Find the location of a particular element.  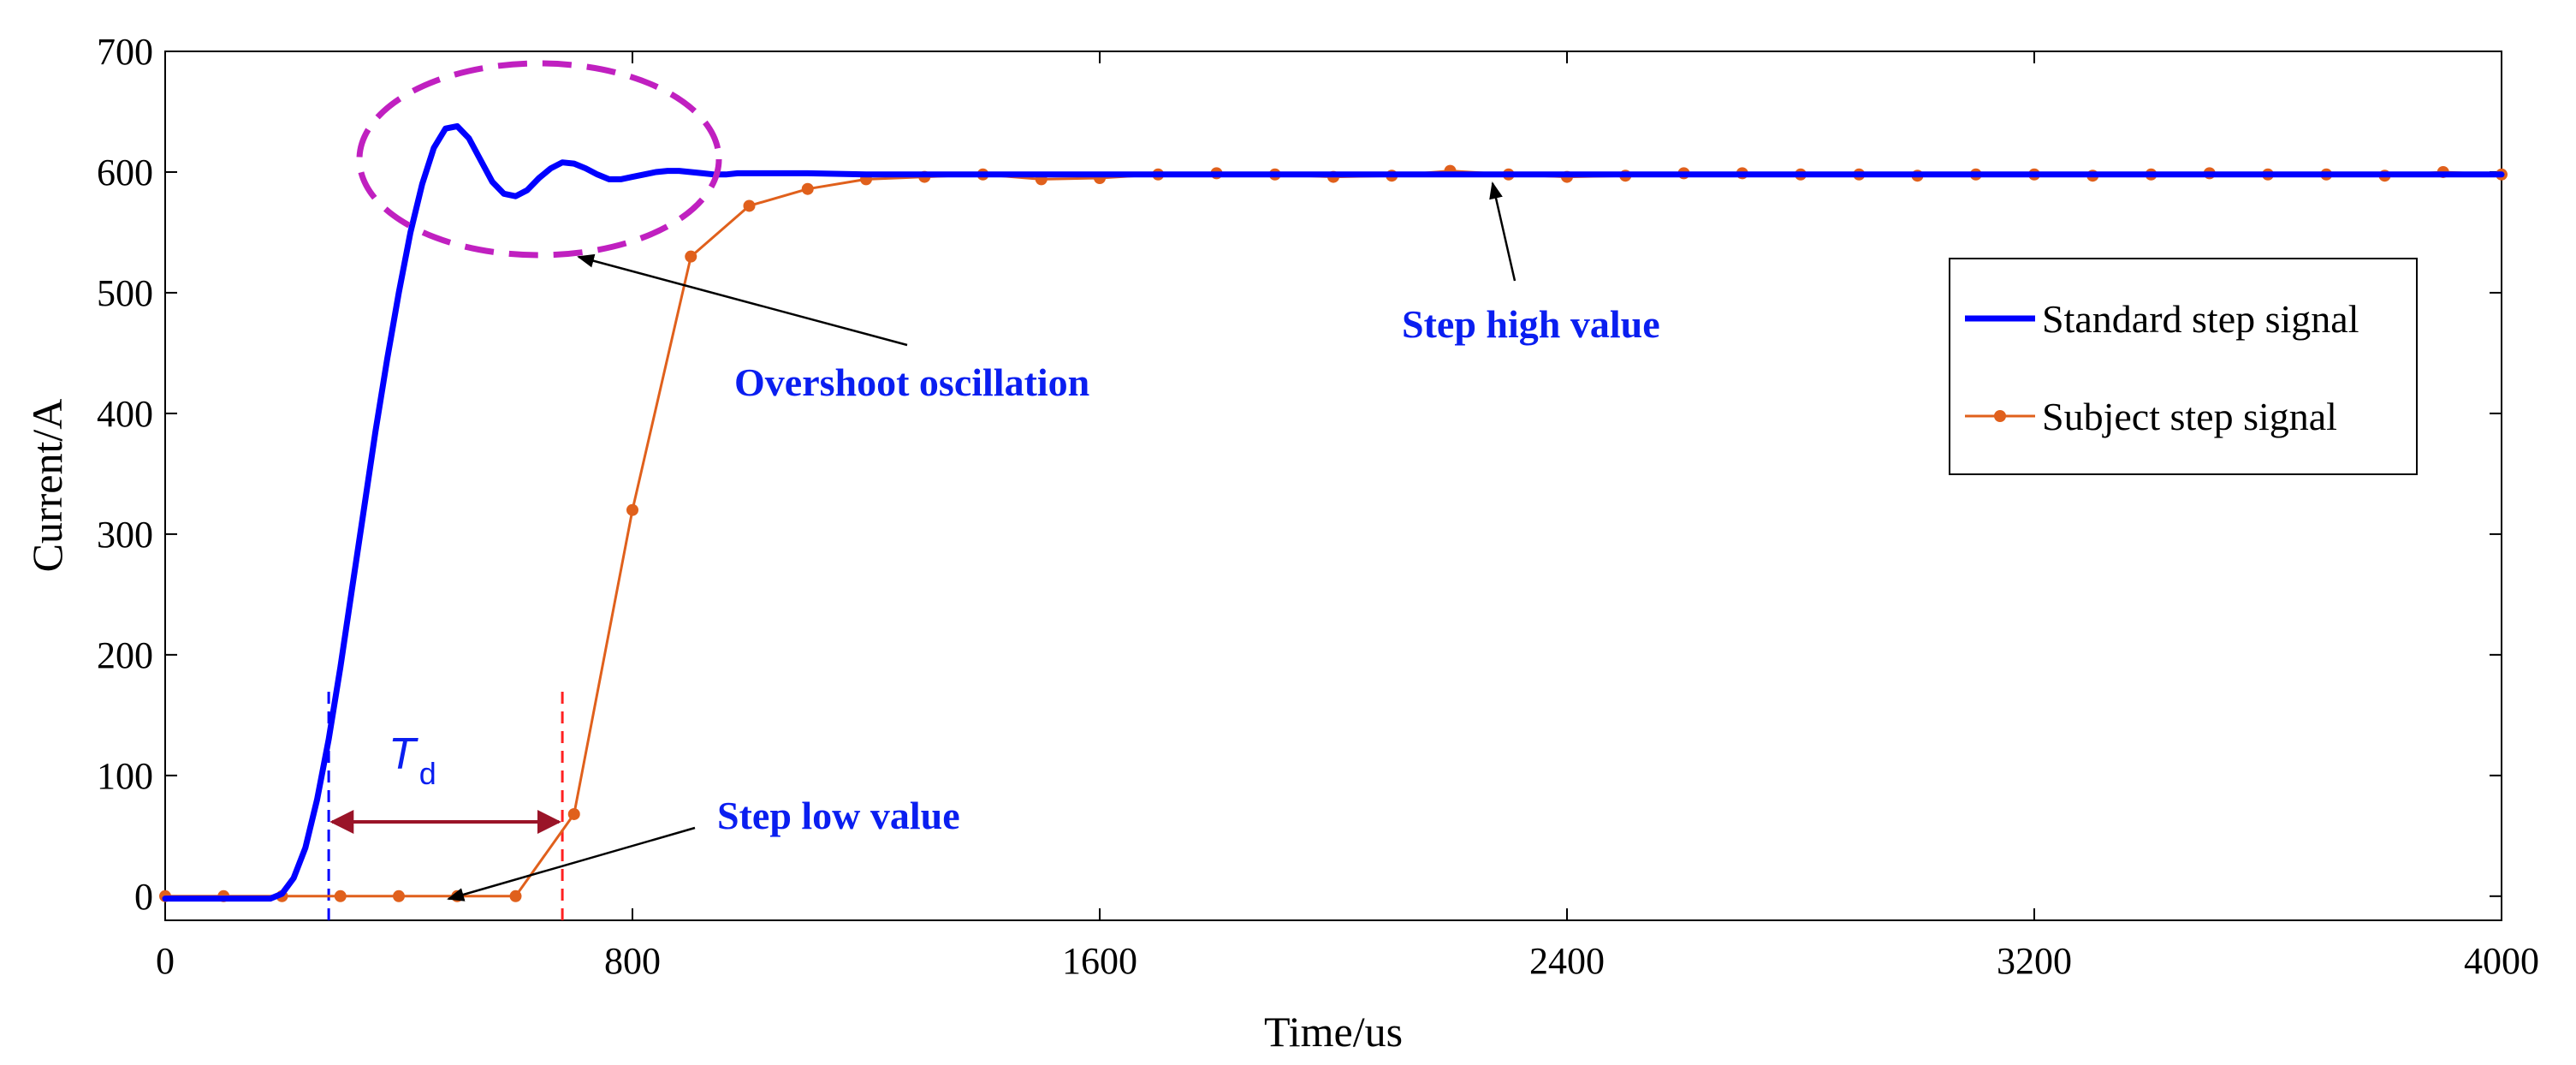

x-tick-label: 1600 is located at coordinates (1099, 961).